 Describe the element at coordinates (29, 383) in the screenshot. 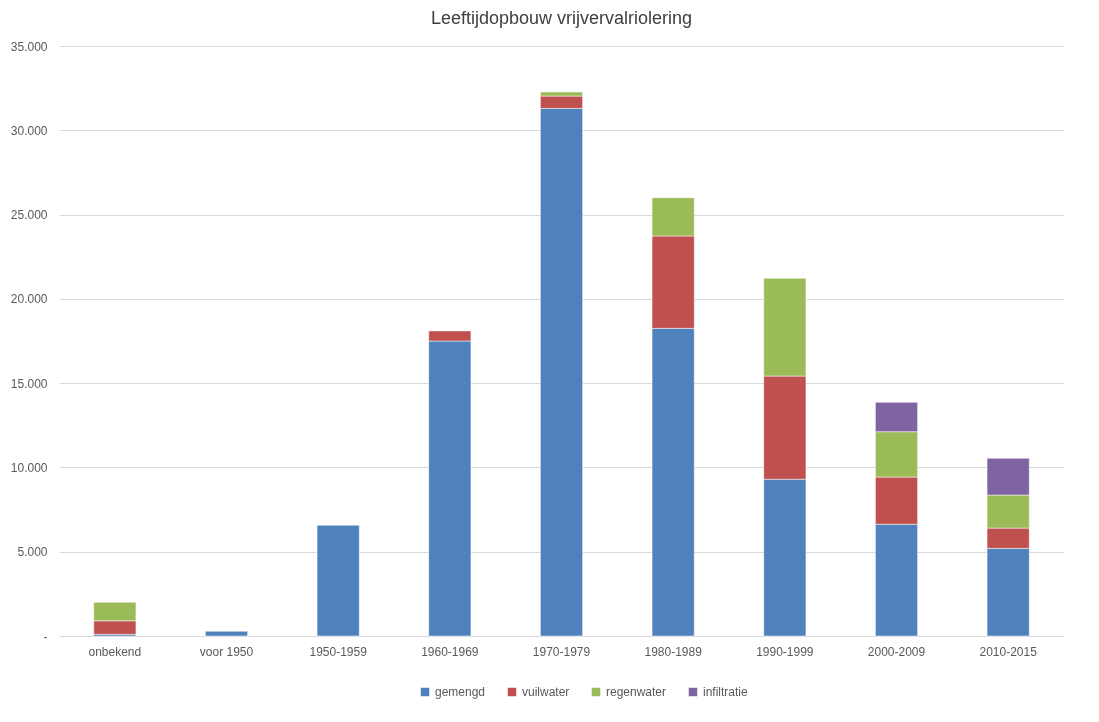

I see `y-tick-label: 15.000` at that location.